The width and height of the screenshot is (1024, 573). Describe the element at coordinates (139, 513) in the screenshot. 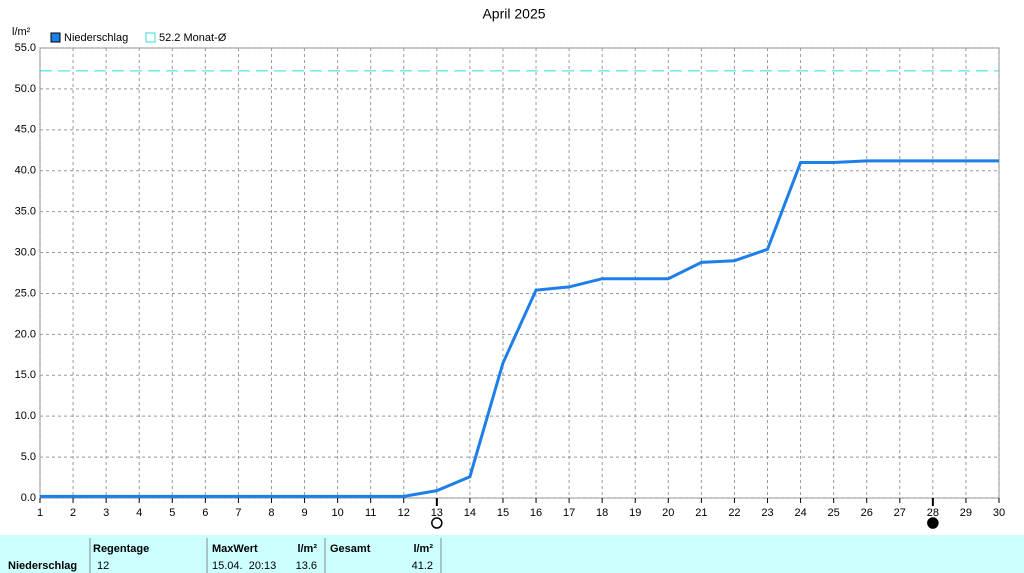

I see `x-tick-label: 4` at that location.